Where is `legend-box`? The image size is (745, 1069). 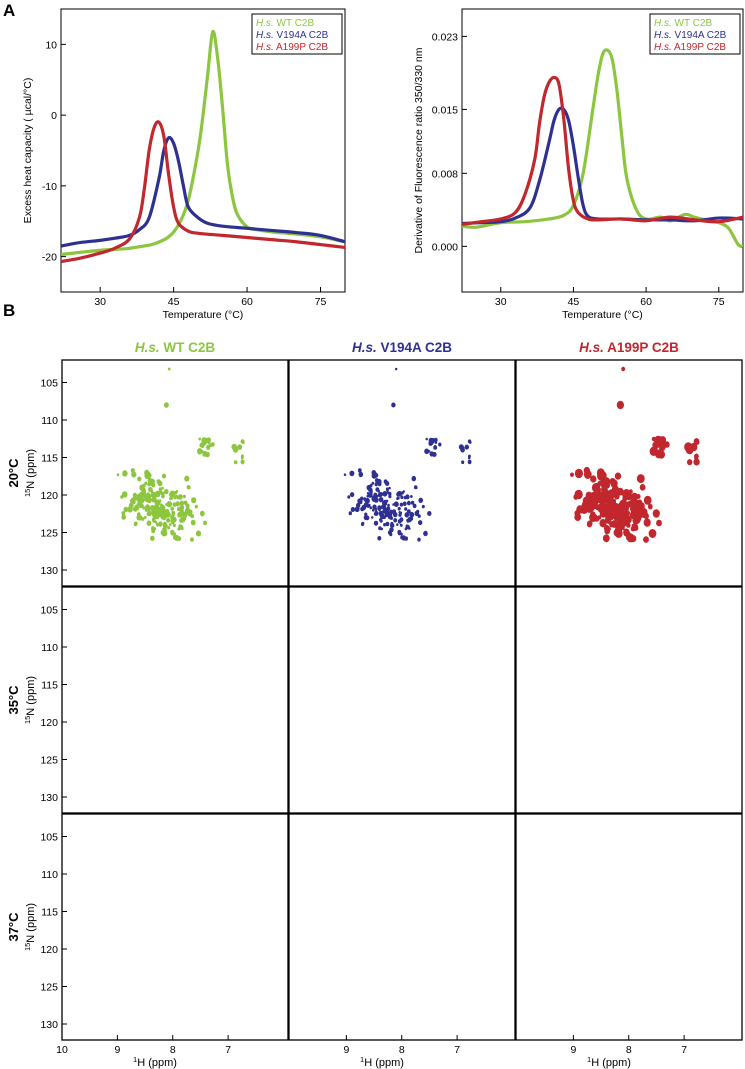
legend-box is located at coordinates (695, 34).